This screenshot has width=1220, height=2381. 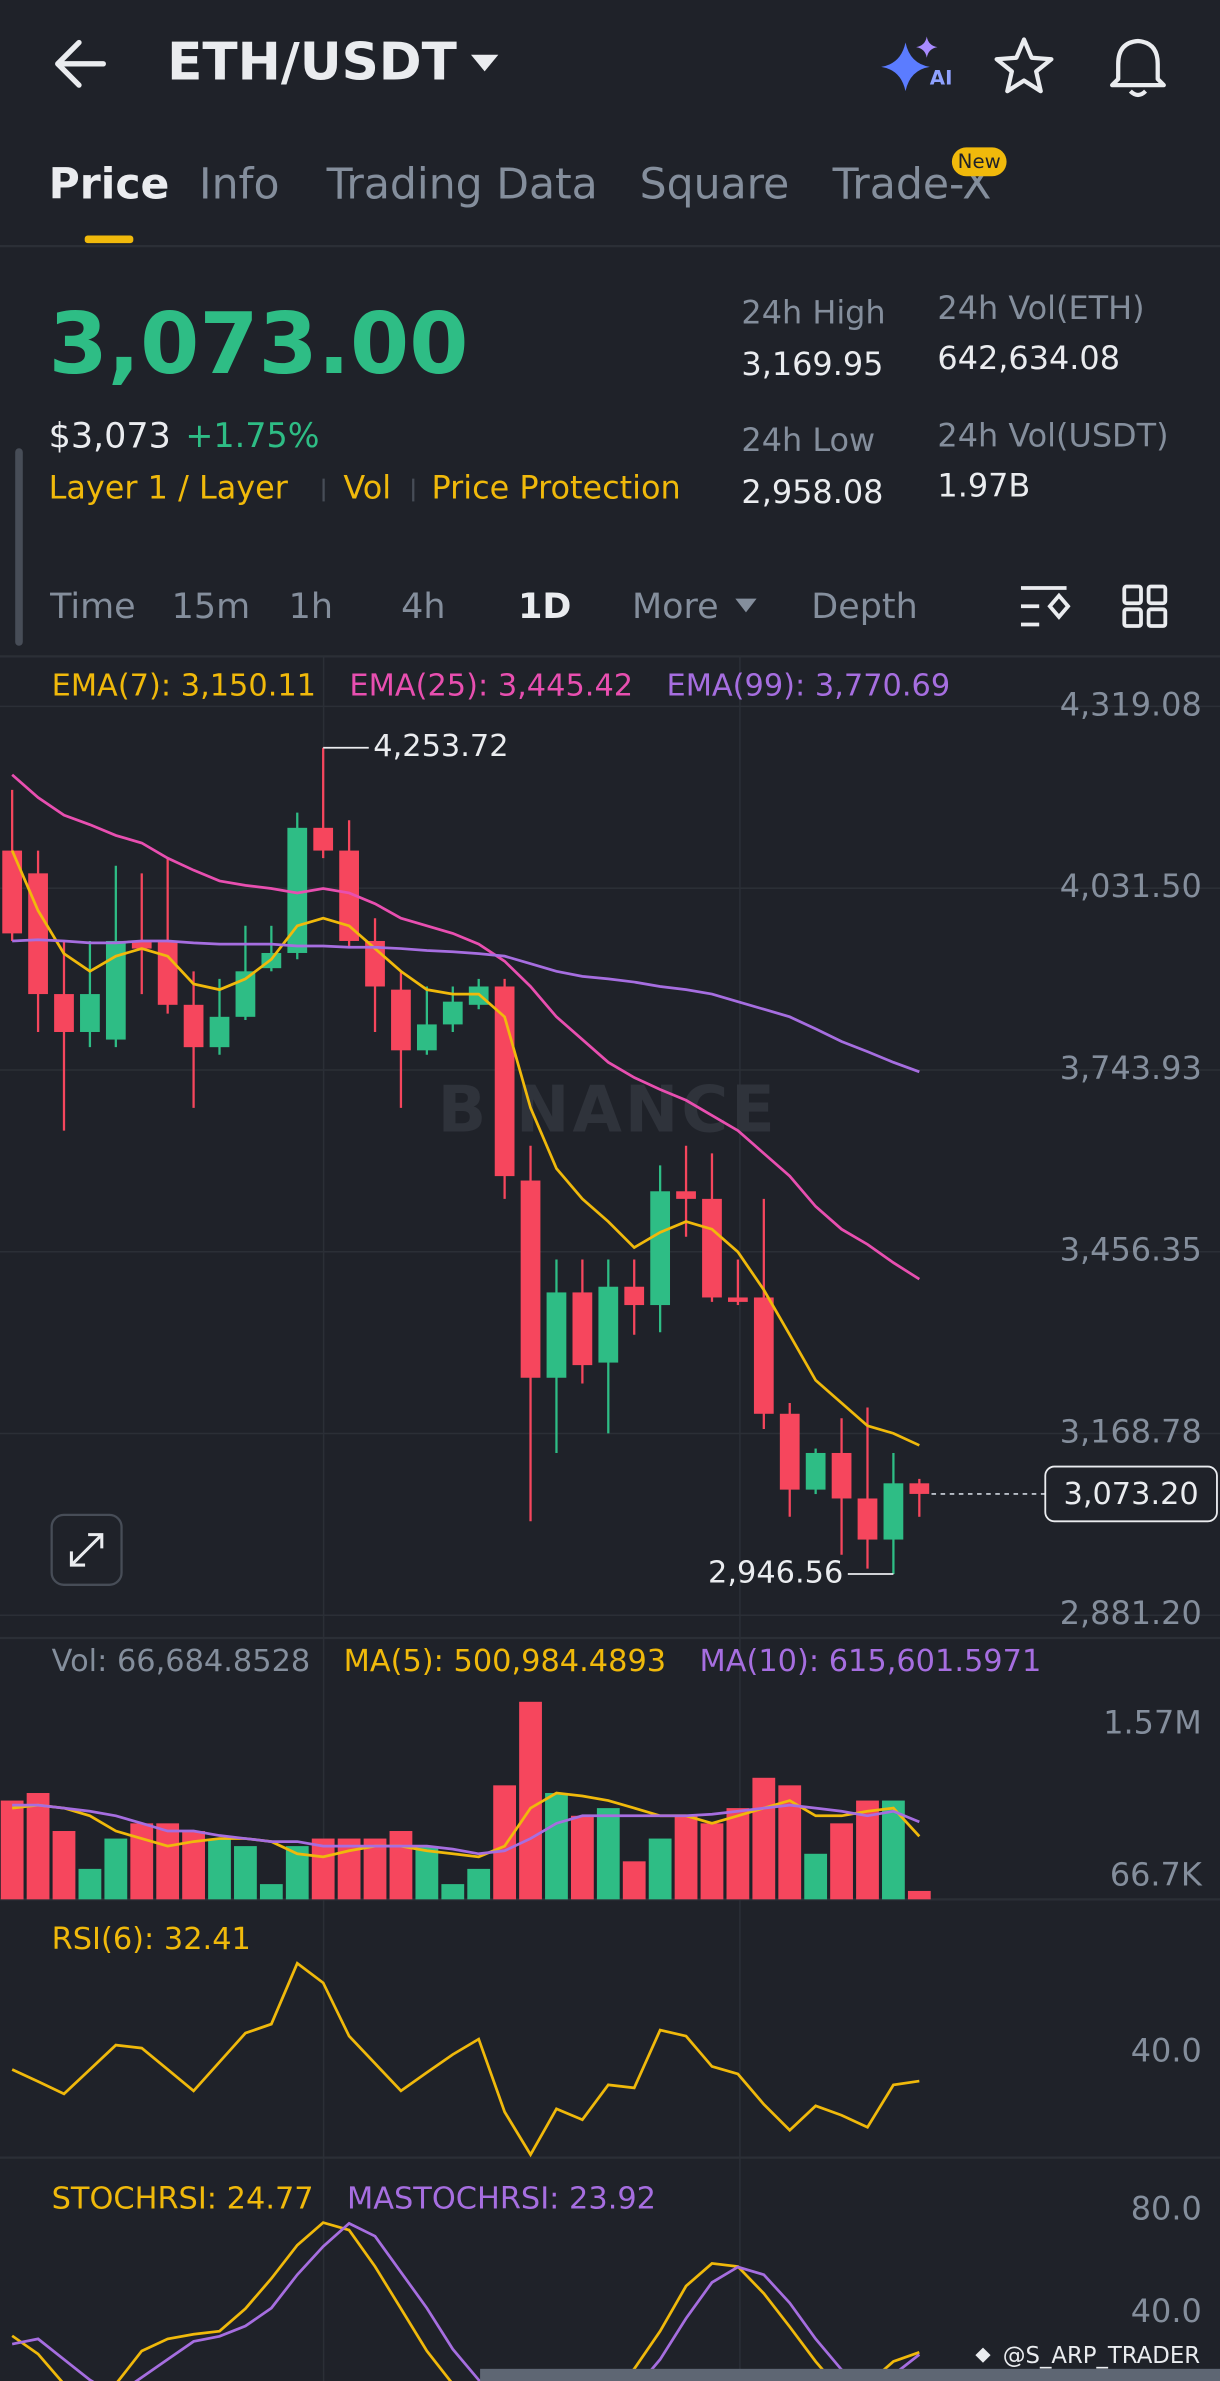 I want to click on home-indicator, so click(x=850, y=2374).